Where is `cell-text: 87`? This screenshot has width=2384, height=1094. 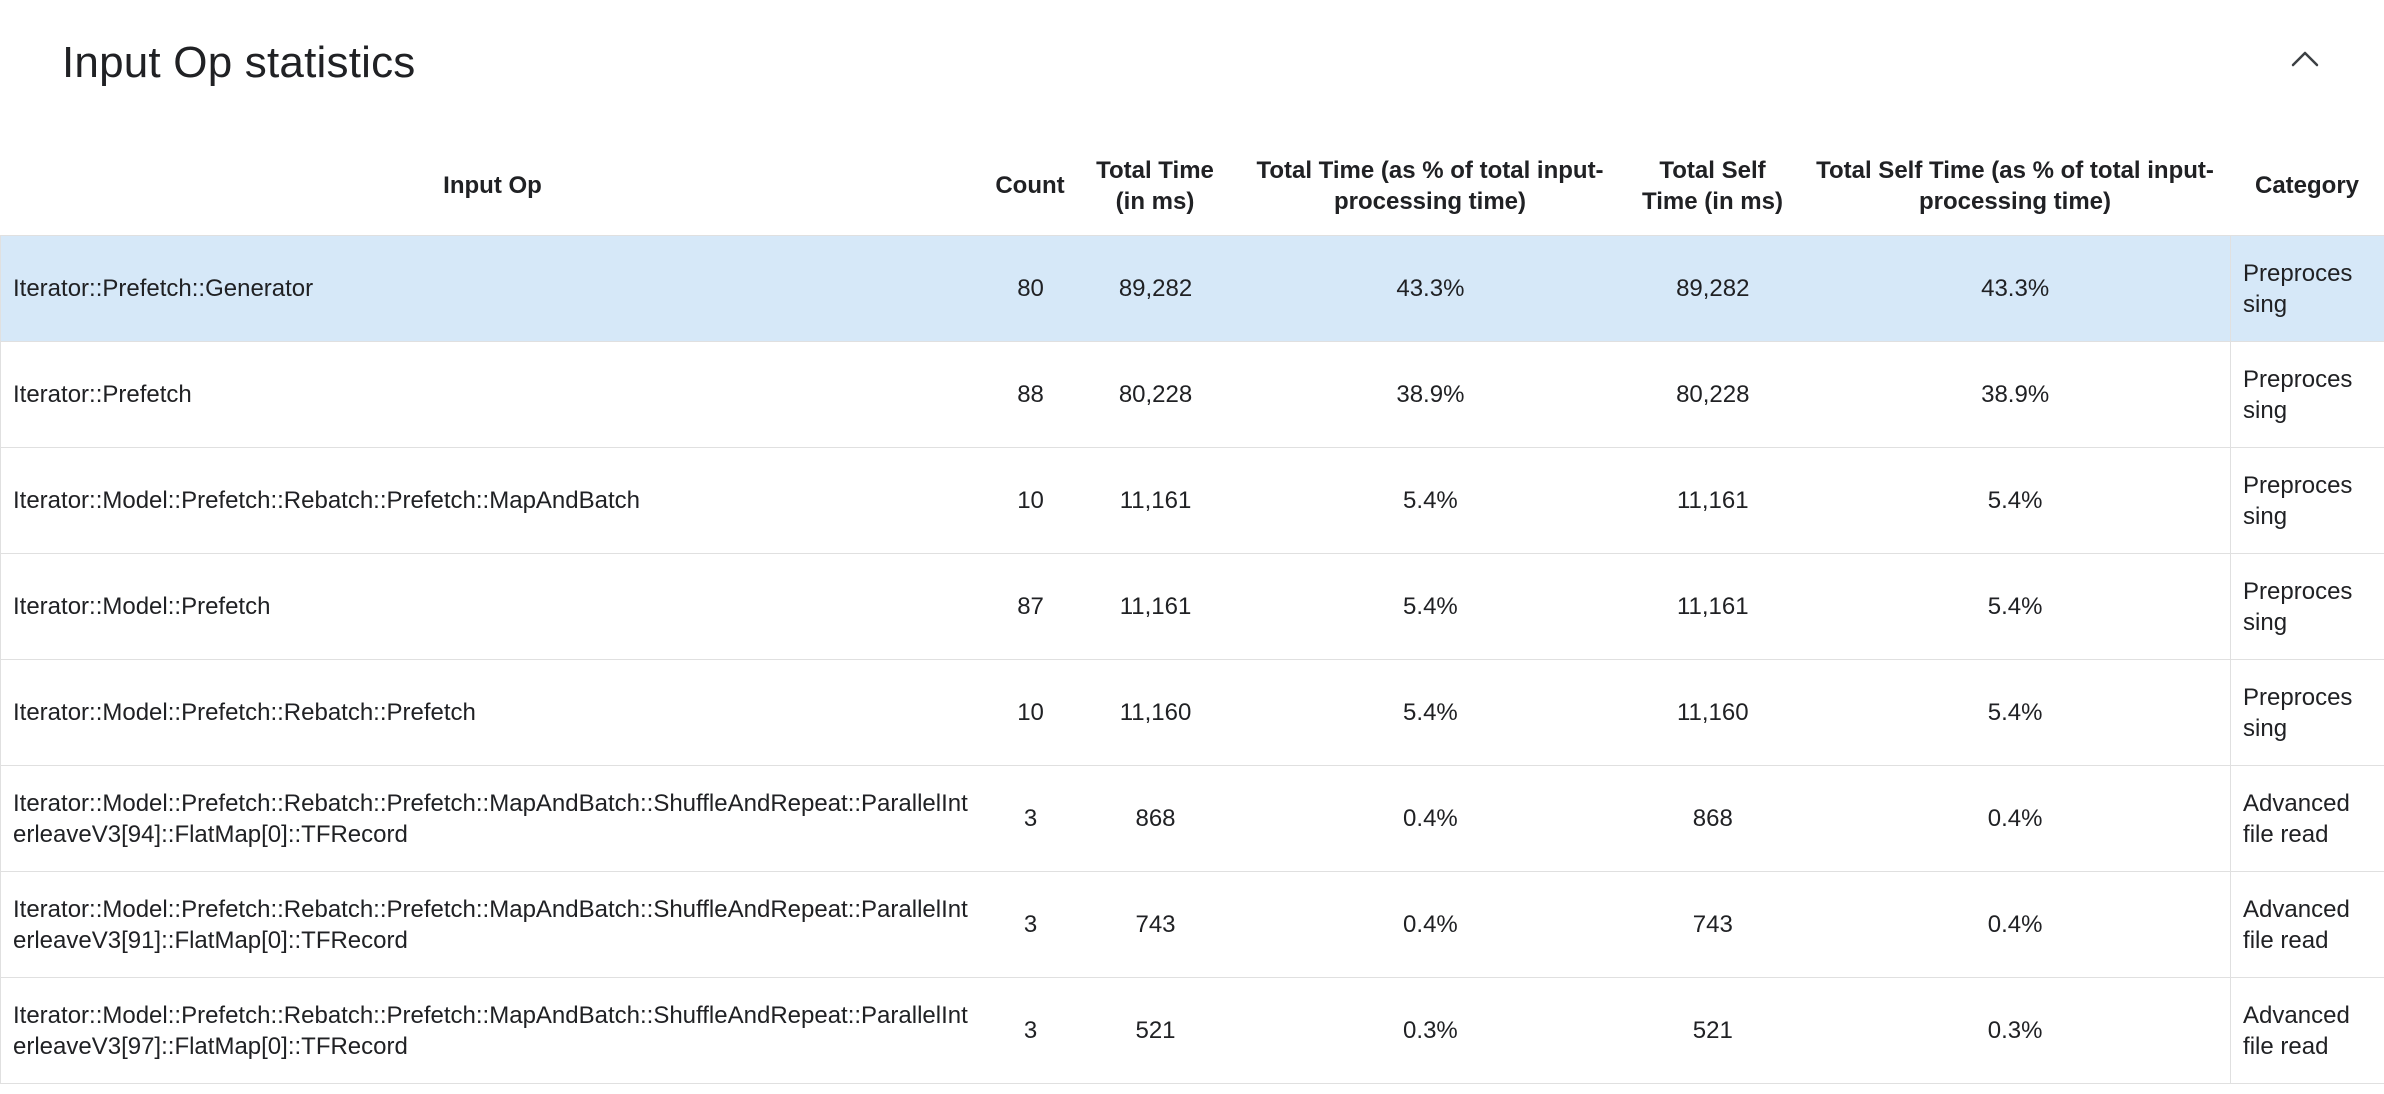
cell-text: 87 is located at coordinates (1030, 606).